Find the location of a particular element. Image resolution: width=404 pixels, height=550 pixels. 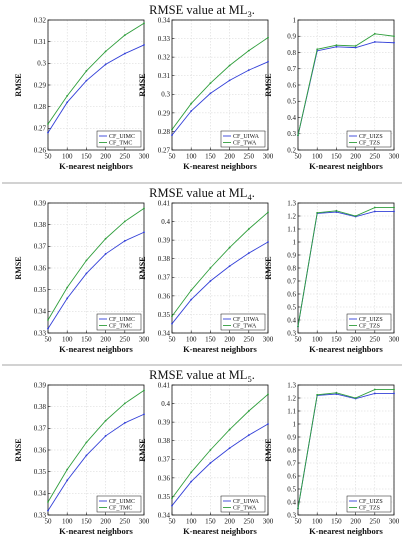

y-tick-label: 0.31 is located at coordinates (40, 42).